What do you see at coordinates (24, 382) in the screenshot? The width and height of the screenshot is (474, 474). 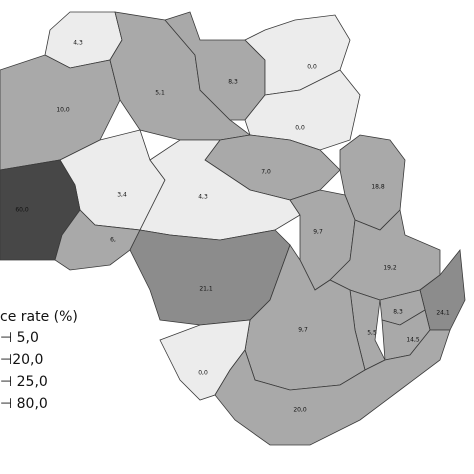 I see `legend-item: ⊣ 25,0` at bounding box center [24, 382].